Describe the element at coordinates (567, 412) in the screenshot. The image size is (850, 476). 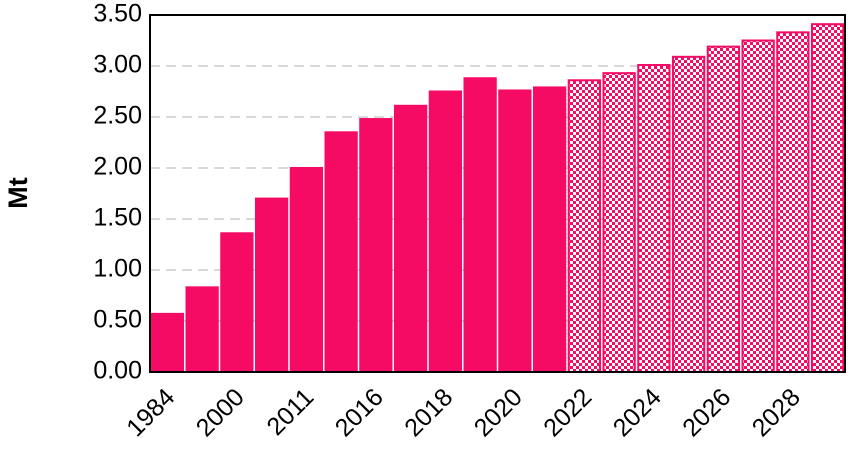
I see `x-tick-label: 2022` at that location.